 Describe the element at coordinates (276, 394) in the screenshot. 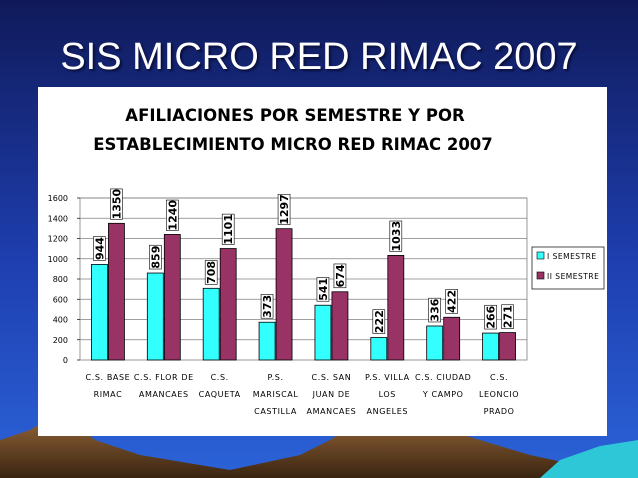

I see `x-tick-label: MARISCAL` at that location.